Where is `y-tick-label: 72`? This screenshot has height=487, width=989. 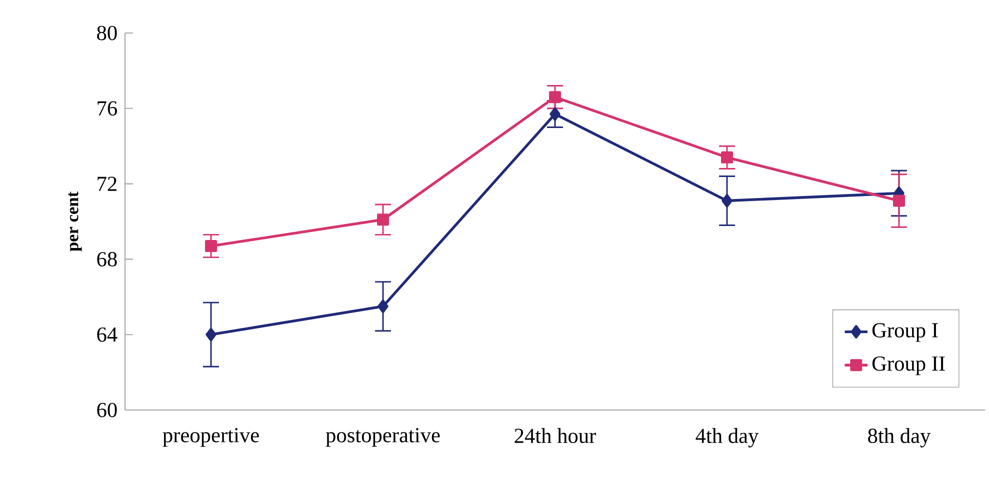
y-tick-label: 72 is located at coordinates (107, 183).